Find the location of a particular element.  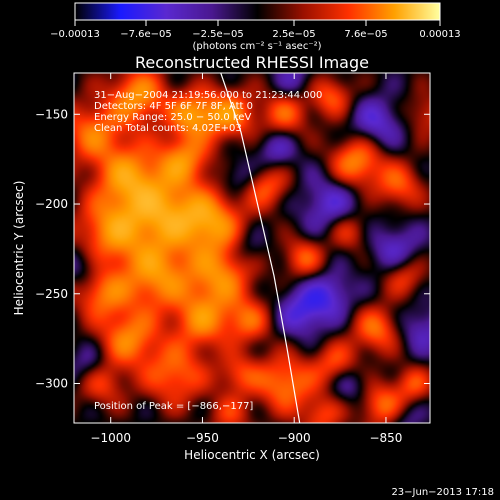

colorbar-tick-label: 2.5e−05 is located at coordinates (293, 34).